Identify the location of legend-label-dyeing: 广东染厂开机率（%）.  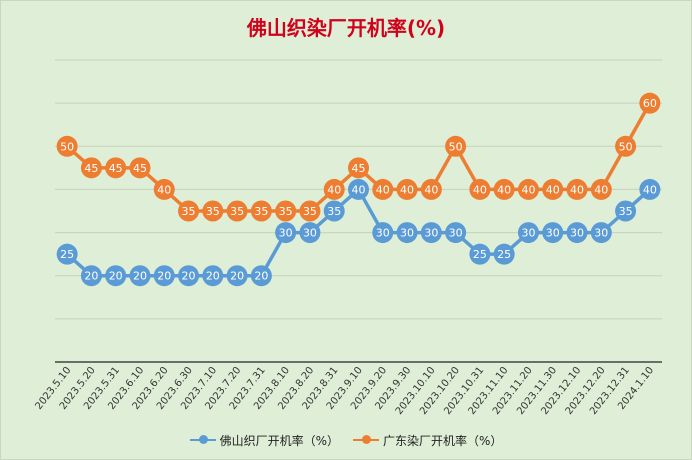
(443, 440).